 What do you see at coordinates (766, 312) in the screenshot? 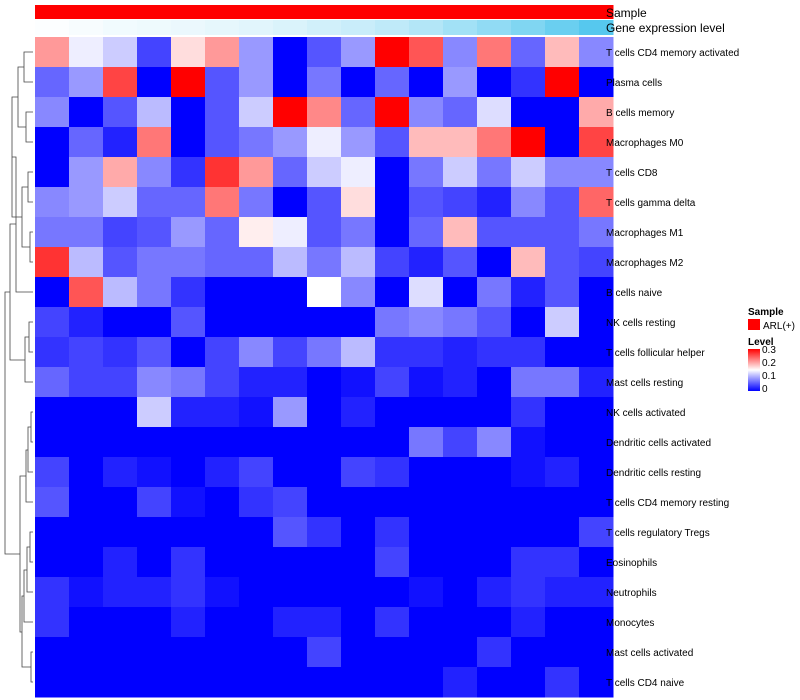
I see `sample-legend-title: Sample` at bounding box center [766, 312].